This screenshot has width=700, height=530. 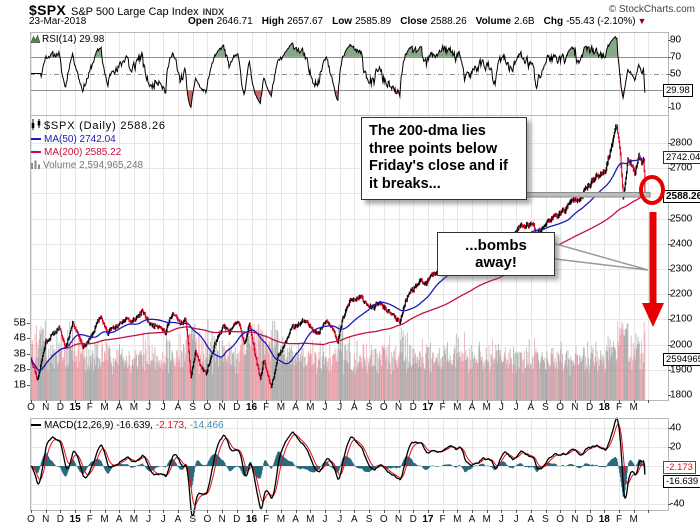 I want to click on axis-tick: 10, so click(x=676, y=107).